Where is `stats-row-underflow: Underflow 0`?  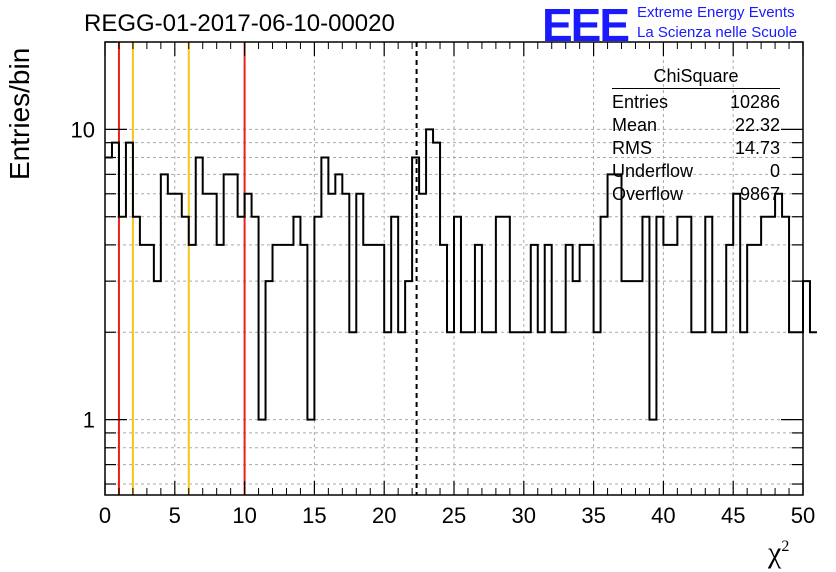 stats-row-underflow: Underflow 0 is located at coordinates (696, 171).